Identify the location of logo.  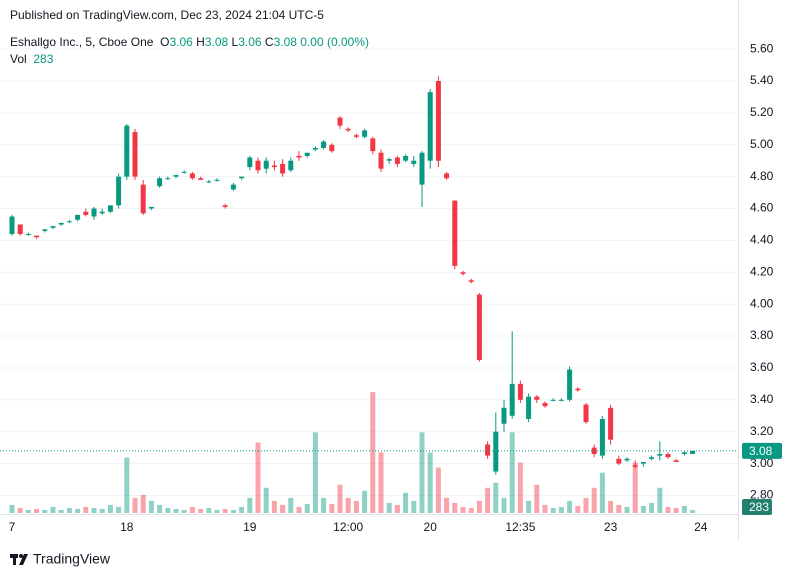
(19, 559).